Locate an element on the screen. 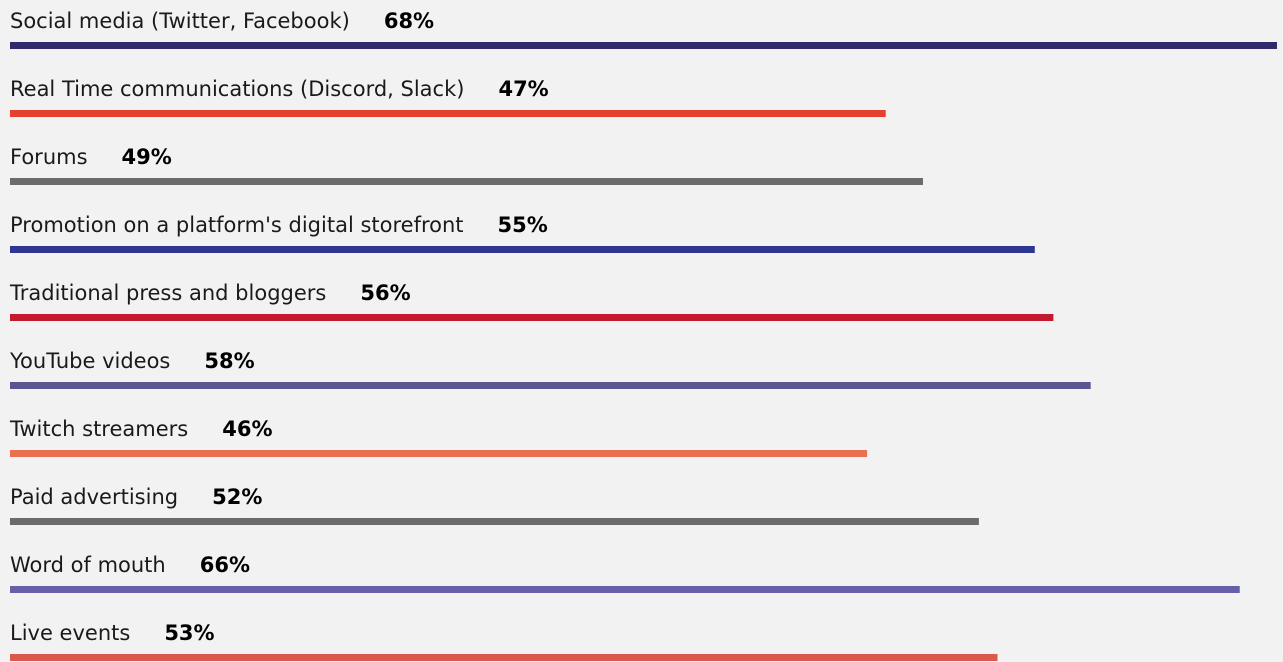  value-label: 56% is located at coordinates (385, 293).